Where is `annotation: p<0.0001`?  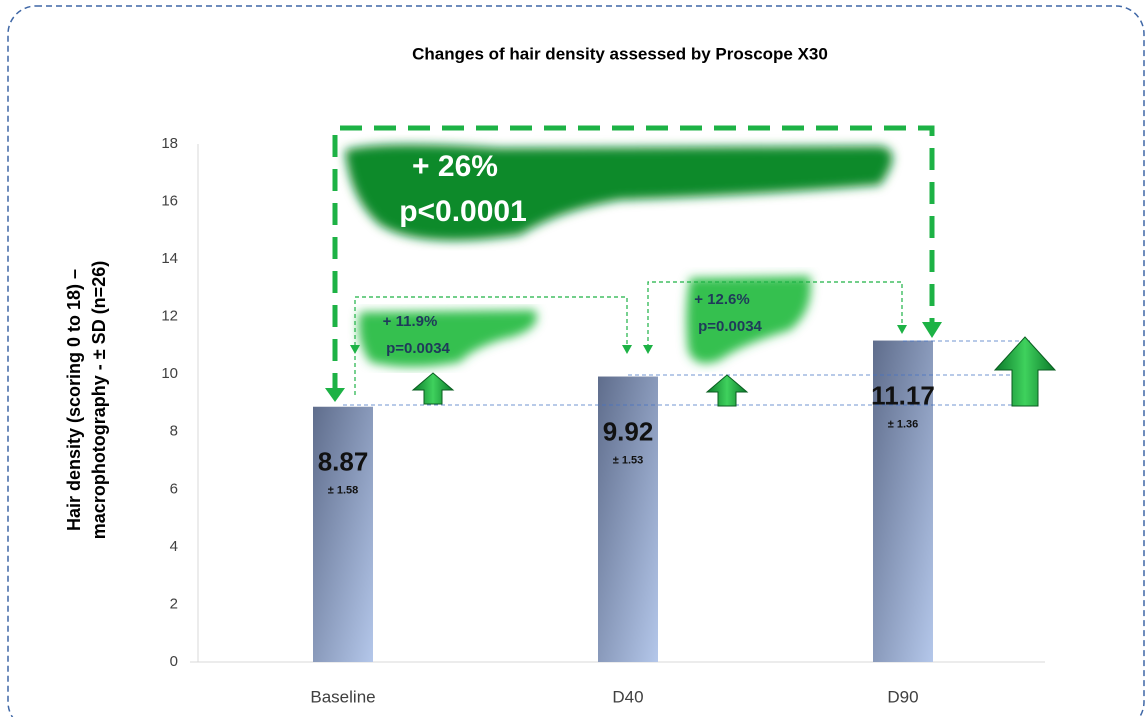
annotation: p<0.0001 is located at coordinates (463, 211).